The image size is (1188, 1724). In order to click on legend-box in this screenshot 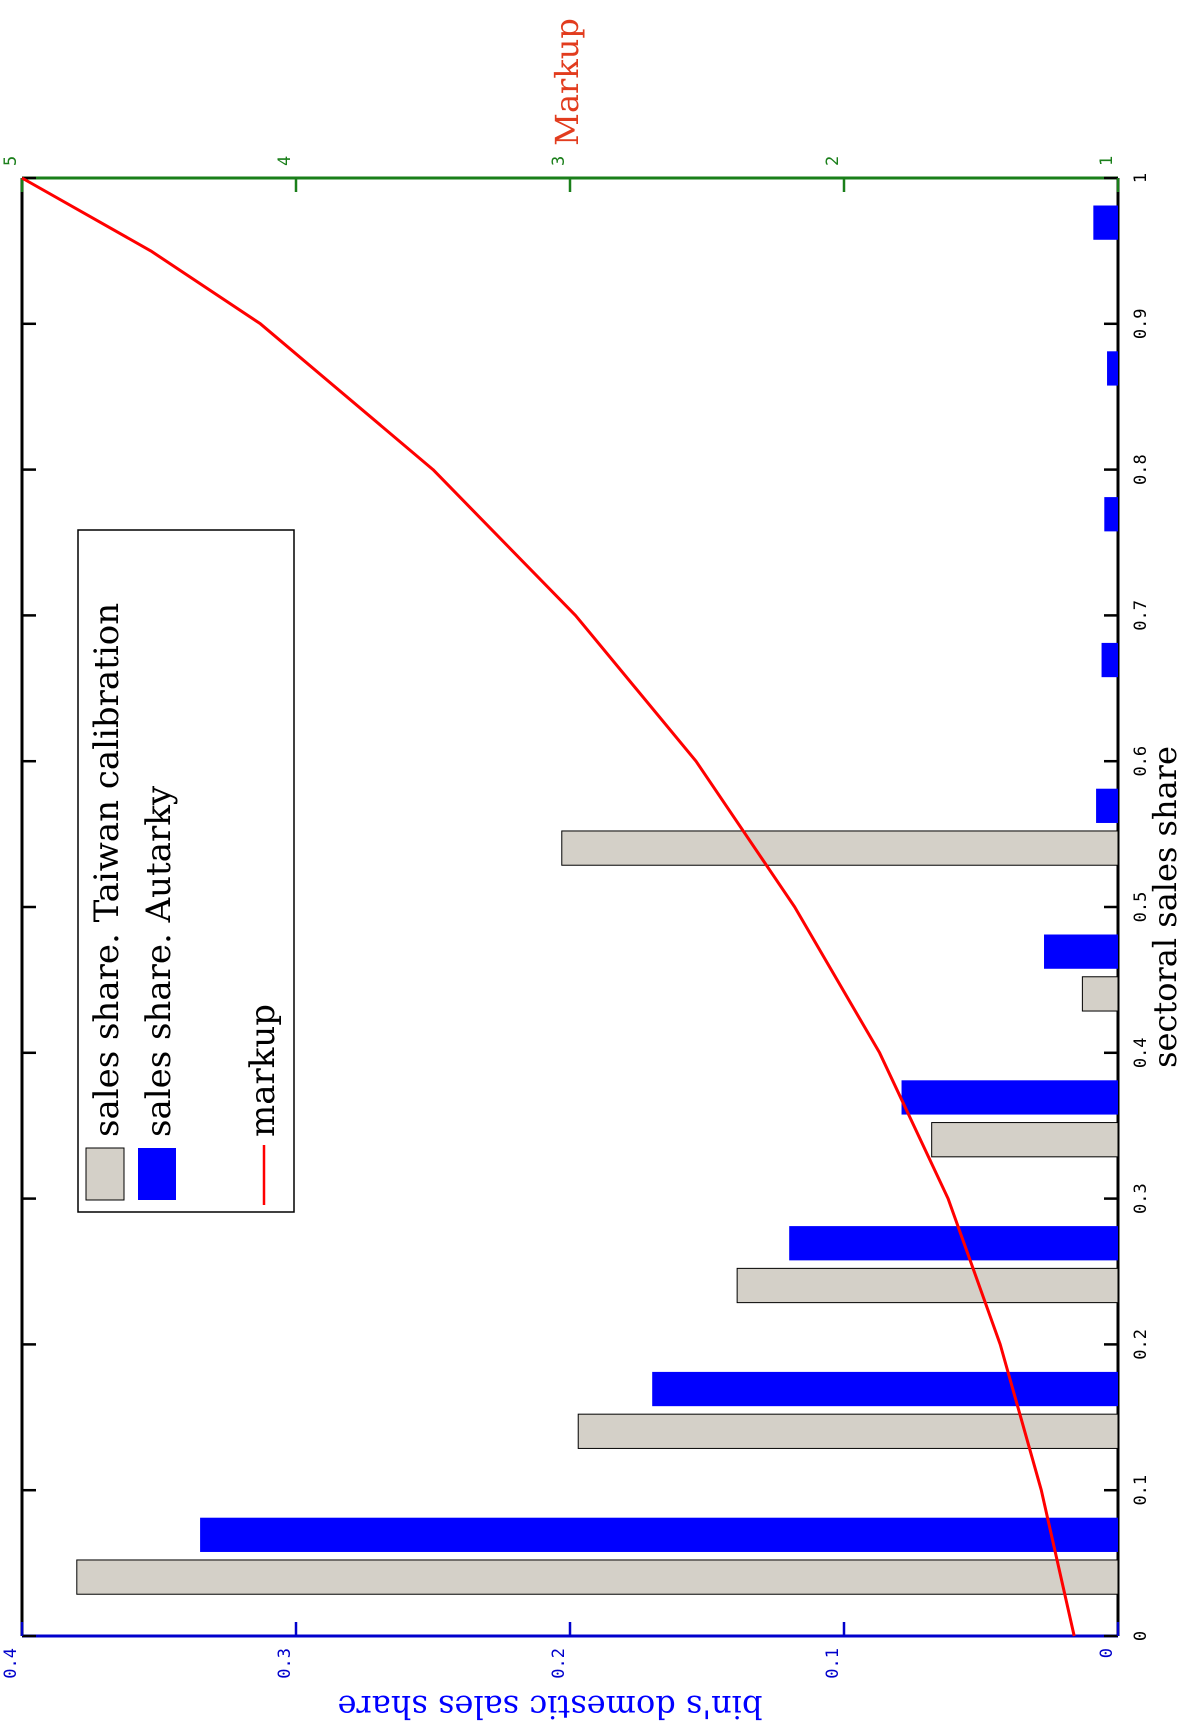, I will do `click(186, 871)`.